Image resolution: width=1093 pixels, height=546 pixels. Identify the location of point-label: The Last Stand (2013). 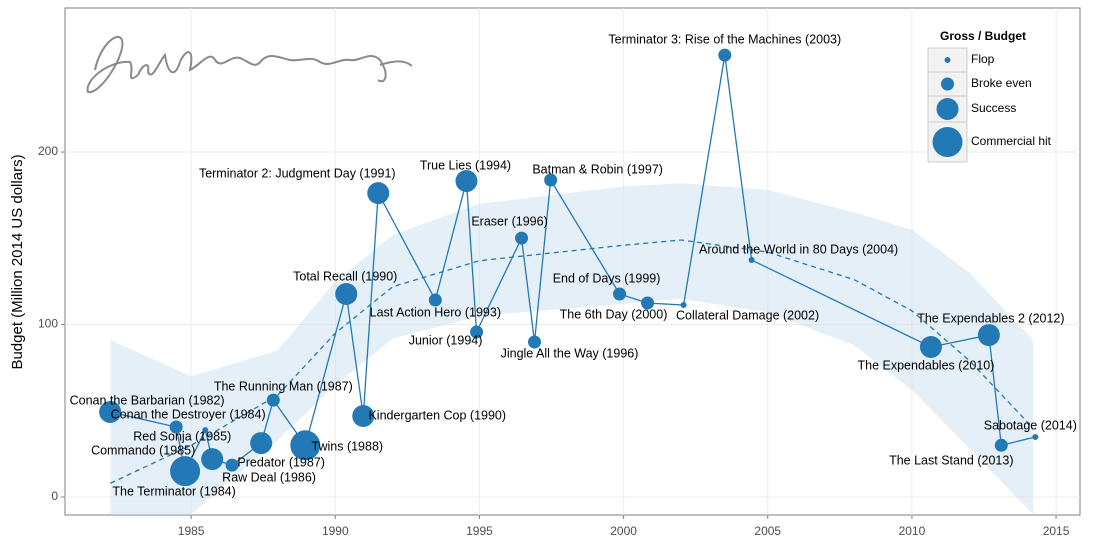
(951, 461).